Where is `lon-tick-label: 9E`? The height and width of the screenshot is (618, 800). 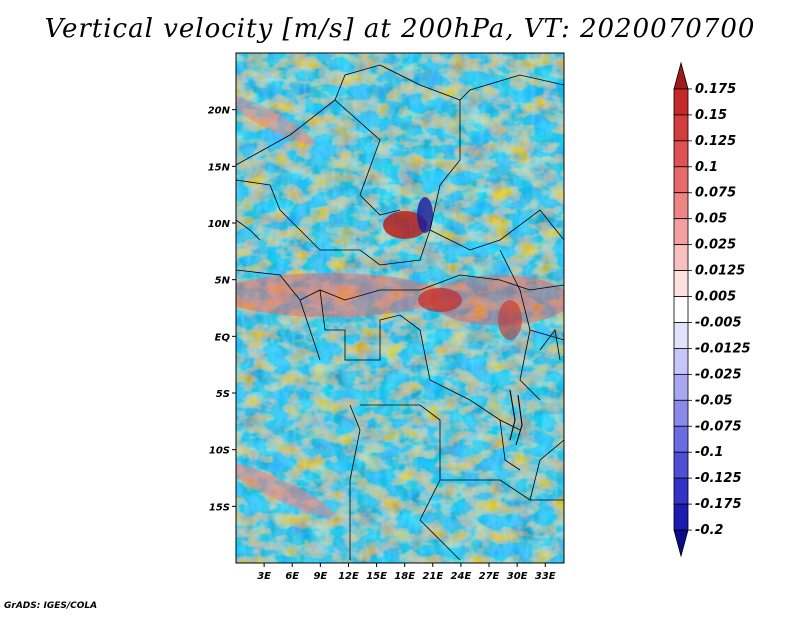
lon-tick-label: 9E is located at coordinates (320, 576).